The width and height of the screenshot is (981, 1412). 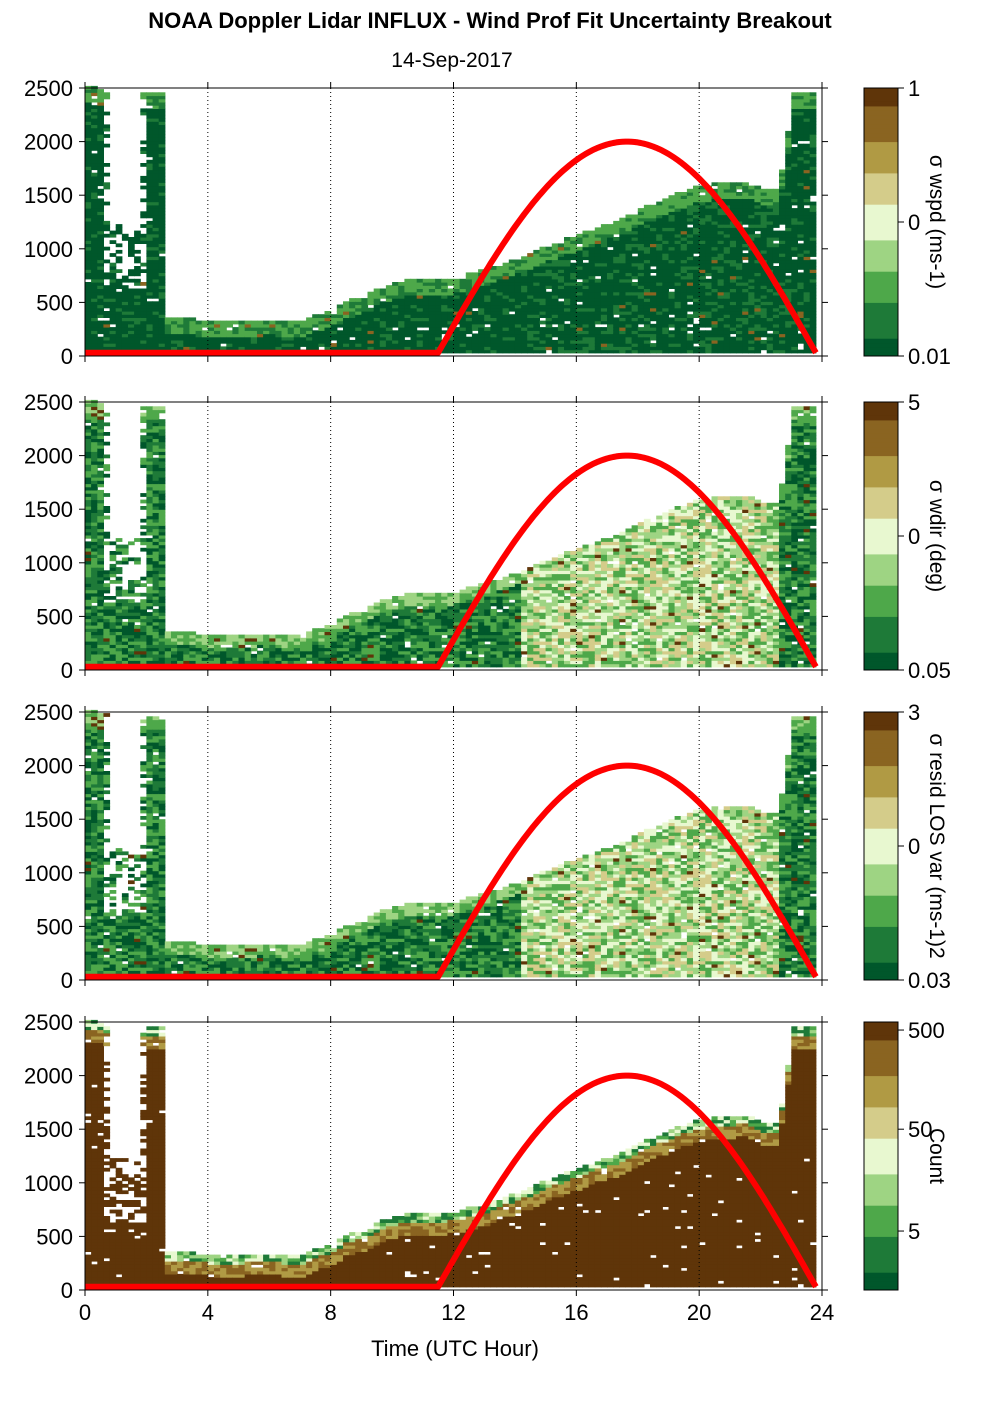 What do you see at coordinates (48, 249) in the screenshot?
I see `y-tick-label: 1000` at bounding box center [48, 249].